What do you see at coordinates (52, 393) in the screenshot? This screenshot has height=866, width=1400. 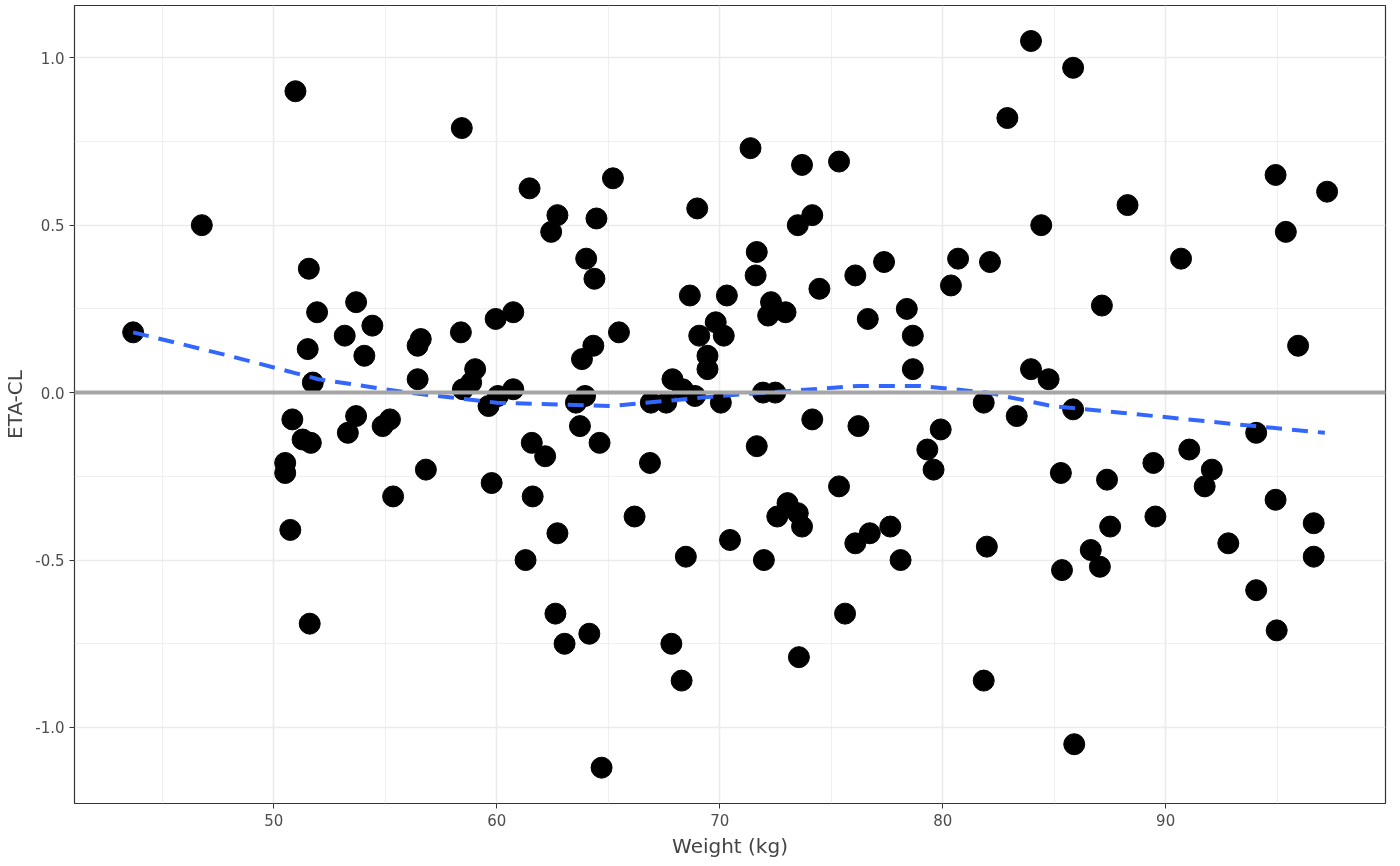 I see `y-tick-label: 0.0` at bounding box center [52, 393].